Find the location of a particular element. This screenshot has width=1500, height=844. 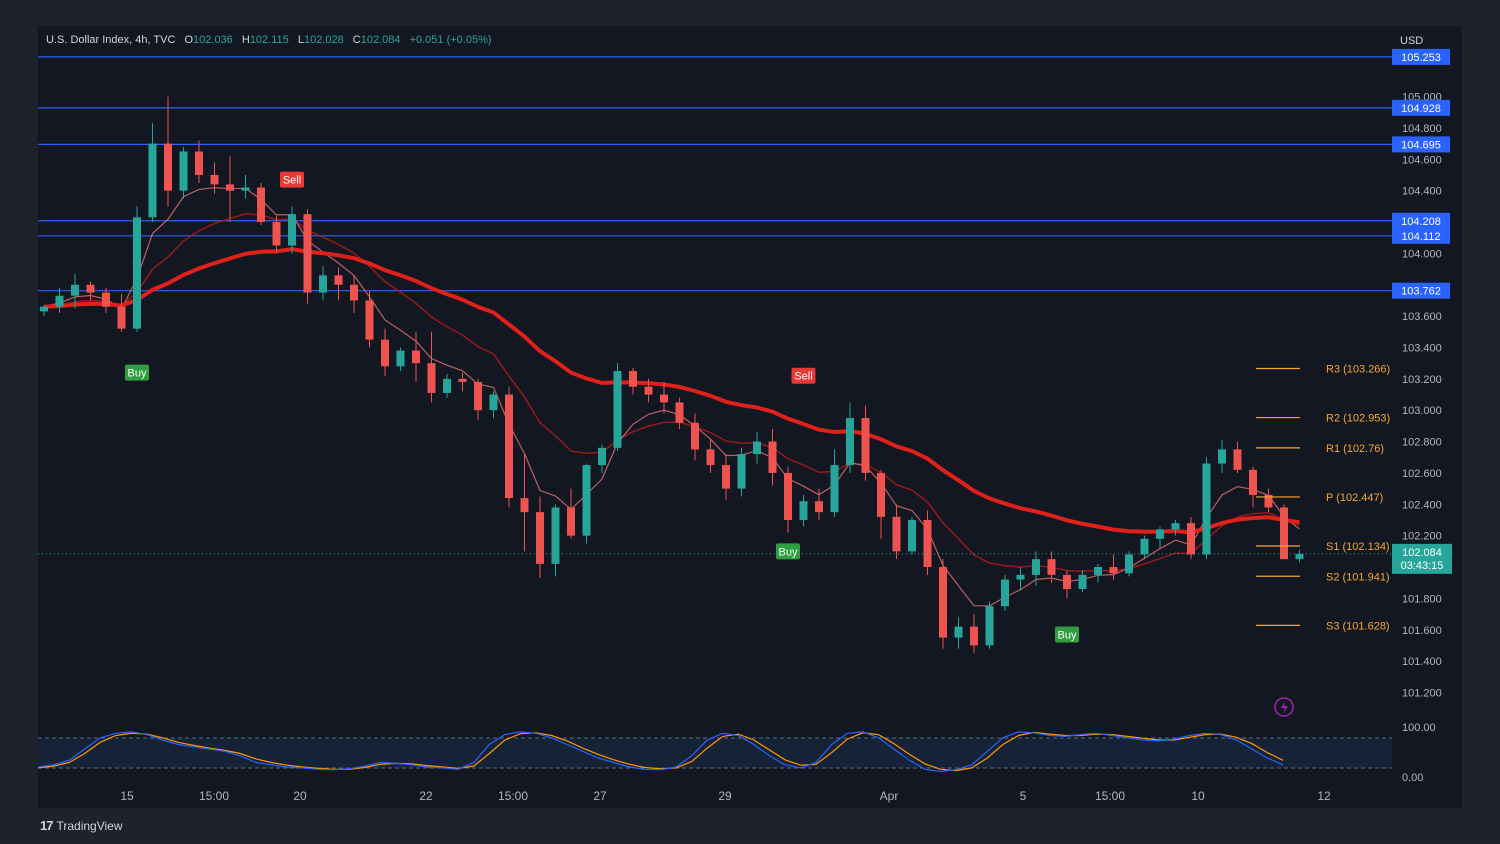

y-tick-label: 103.200 is located at coordinates (1422, 380).